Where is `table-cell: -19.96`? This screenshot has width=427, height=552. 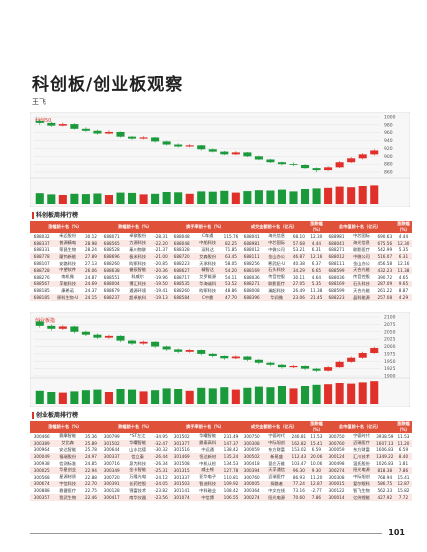
table-cell: -19.96 is located at coordinates (161, 277).